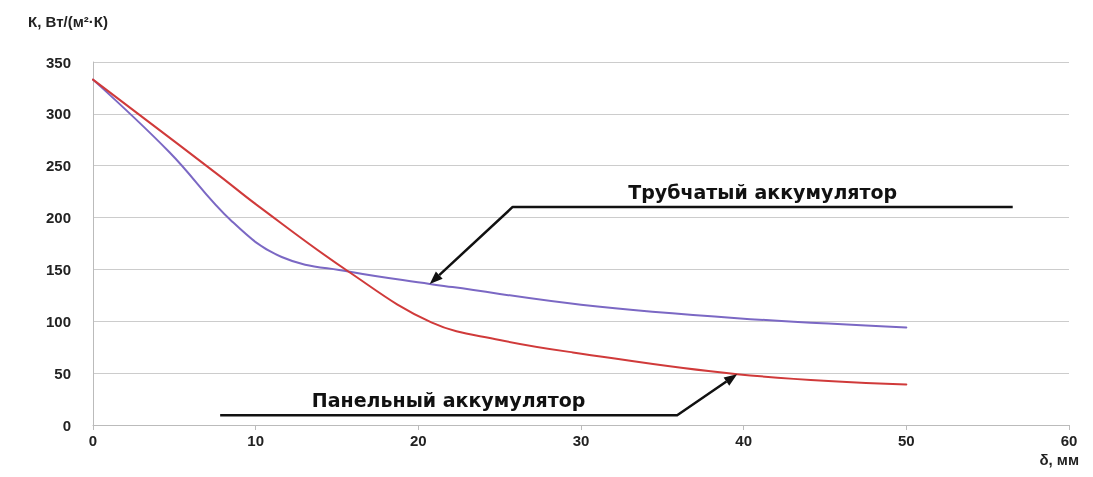  Describe the element at coordinates (906, 440) in the screenshot. I see `x-tick-label: 50` at that location.